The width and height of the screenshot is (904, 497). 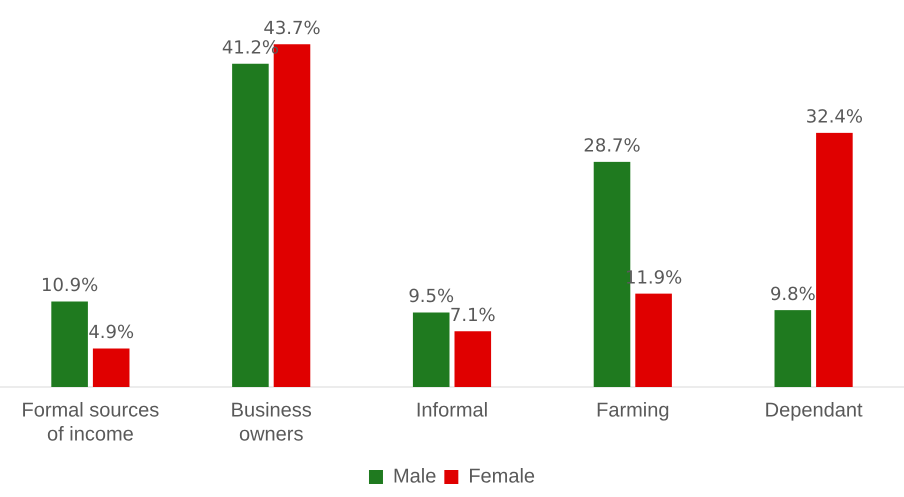 What do you see at coordinates (612, 146) in the screenshot?
I see `data-label: 28.7%` at bounding box center [612, 146].